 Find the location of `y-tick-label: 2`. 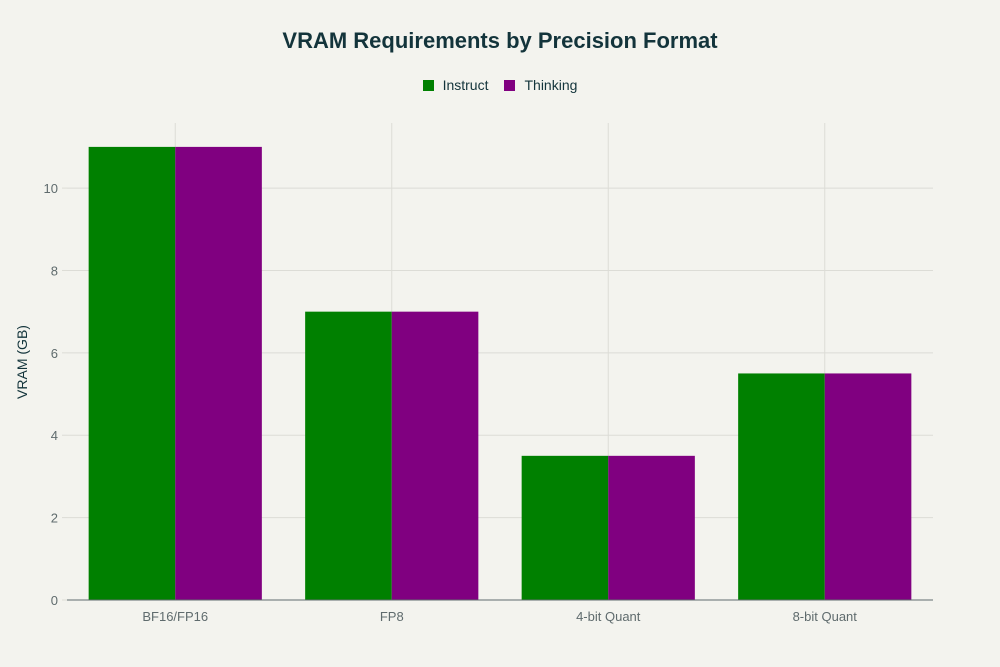

y-tick-label: 2 is located at coordinates (54, 518).